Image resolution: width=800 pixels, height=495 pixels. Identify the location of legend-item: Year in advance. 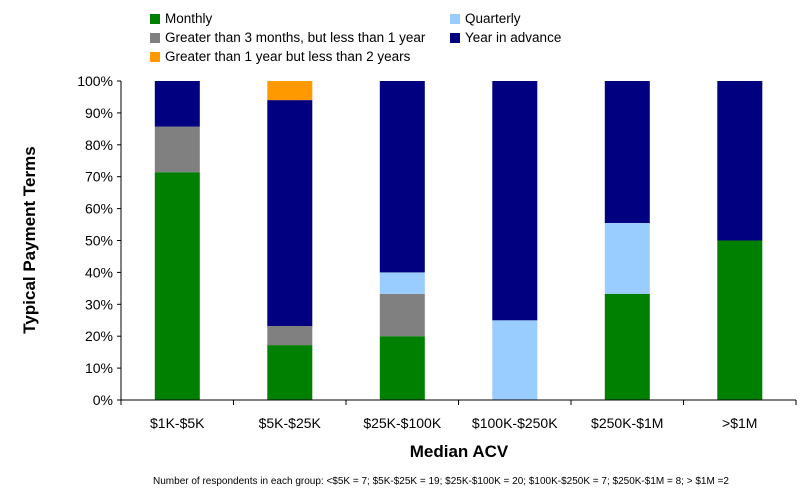
(505, 37).